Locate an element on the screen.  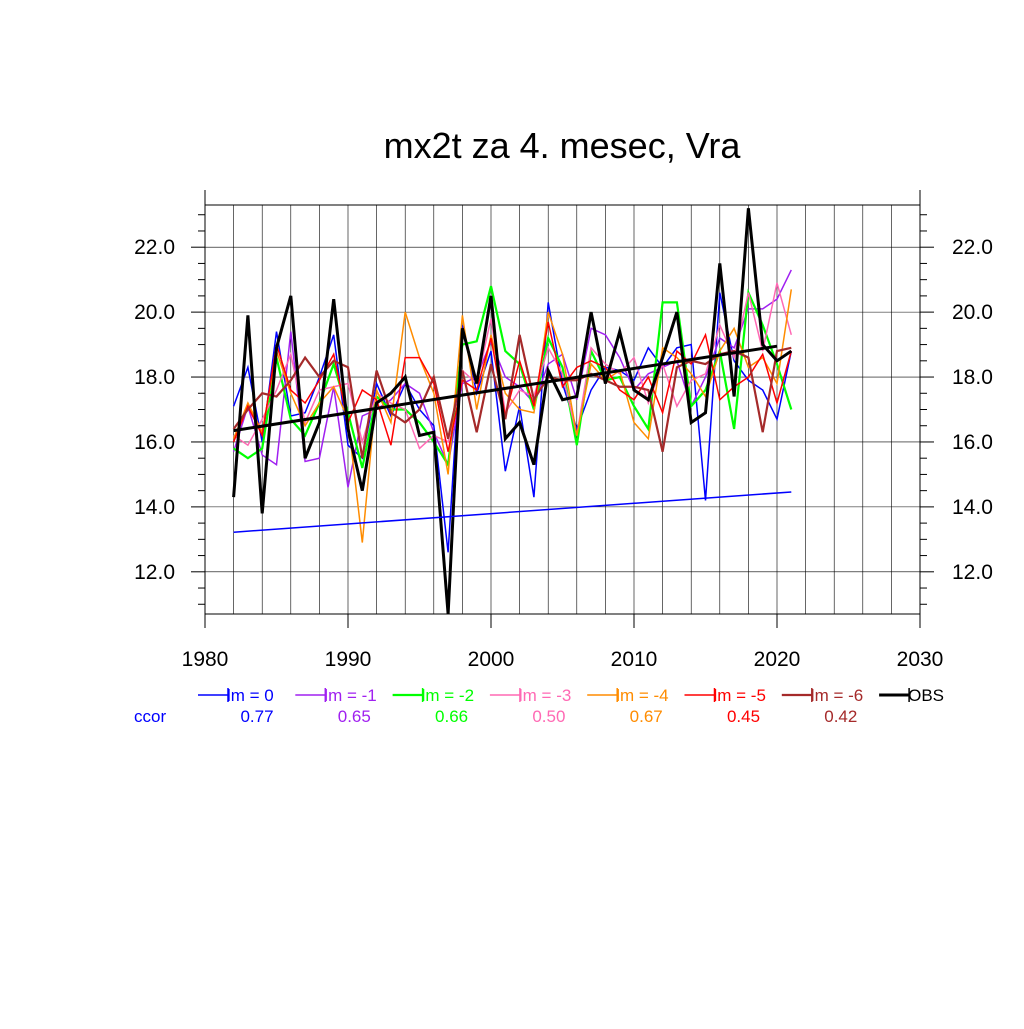
y-tick-label-right: 16.0 is located at coordinates (972, 442).